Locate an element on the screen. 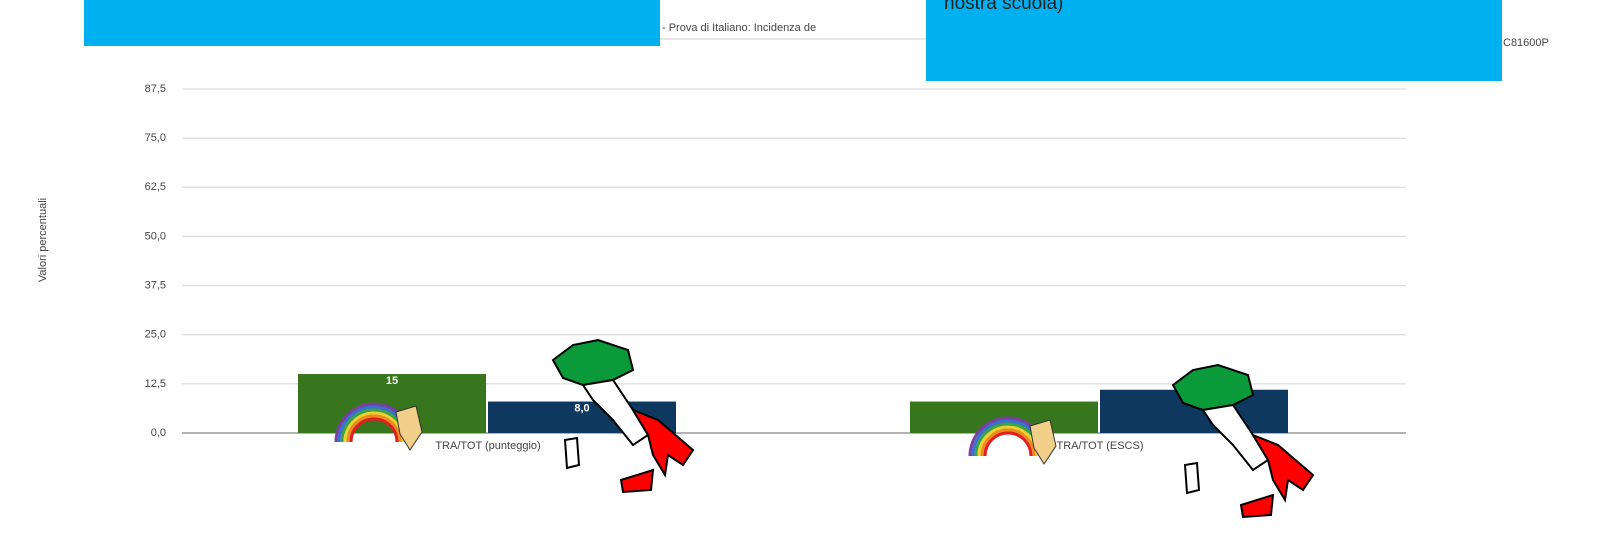 The image size is (1605, 541). code-label: C81600P is located at coordinates (1526, 43).